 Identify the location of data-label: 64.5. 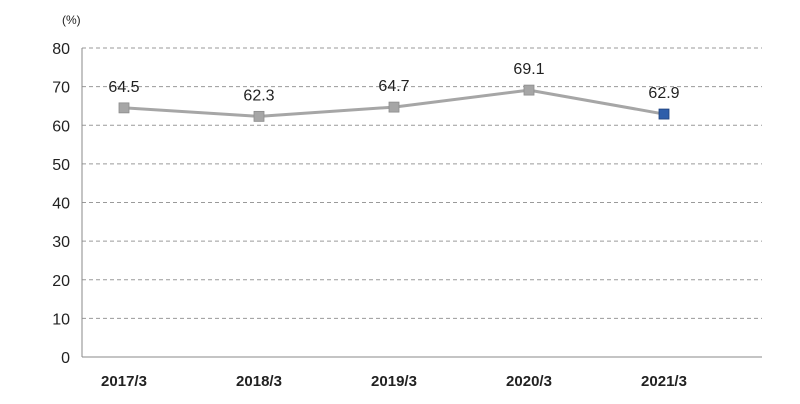
(123, 87).